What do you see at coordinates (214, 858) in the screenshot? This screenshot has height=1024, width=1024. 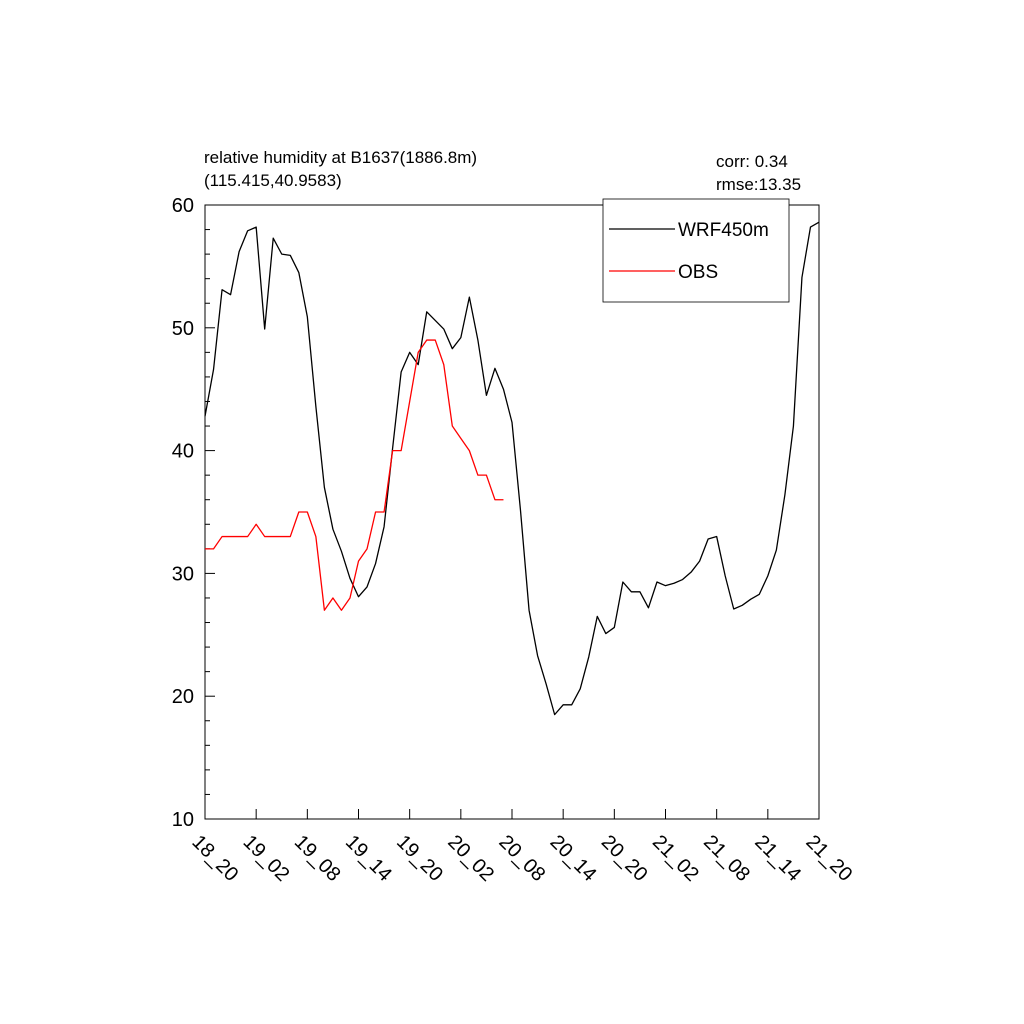 I see `x-tick-label: 18_20` at bounding box center [214, 858].